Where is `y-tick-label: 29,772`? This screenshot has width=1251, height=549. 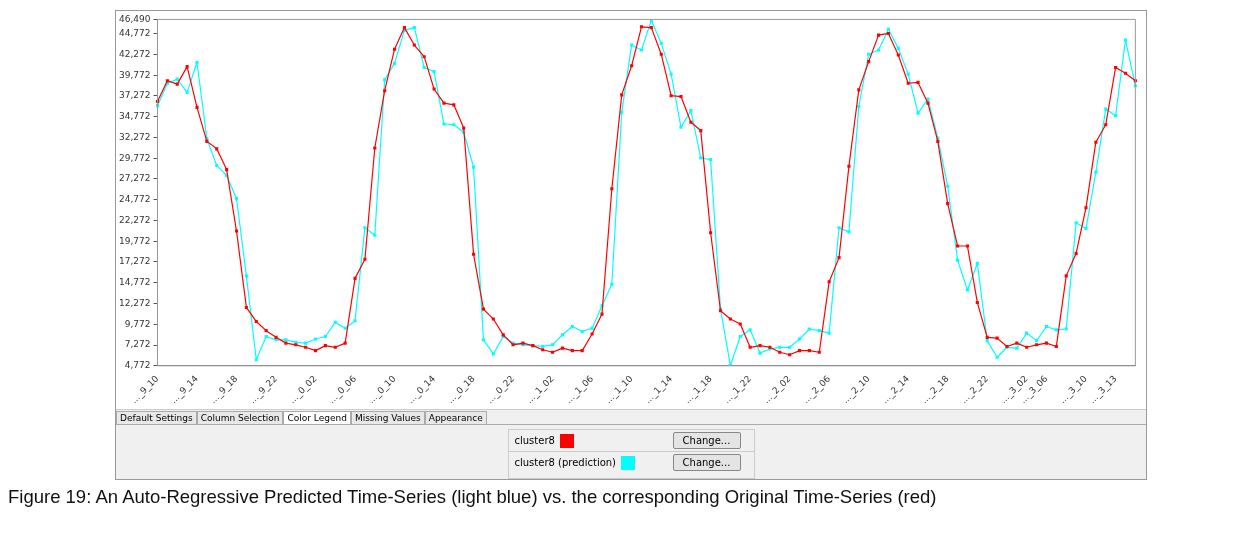
y-tick-label: 29,772 is located at coordinates (134, 157).